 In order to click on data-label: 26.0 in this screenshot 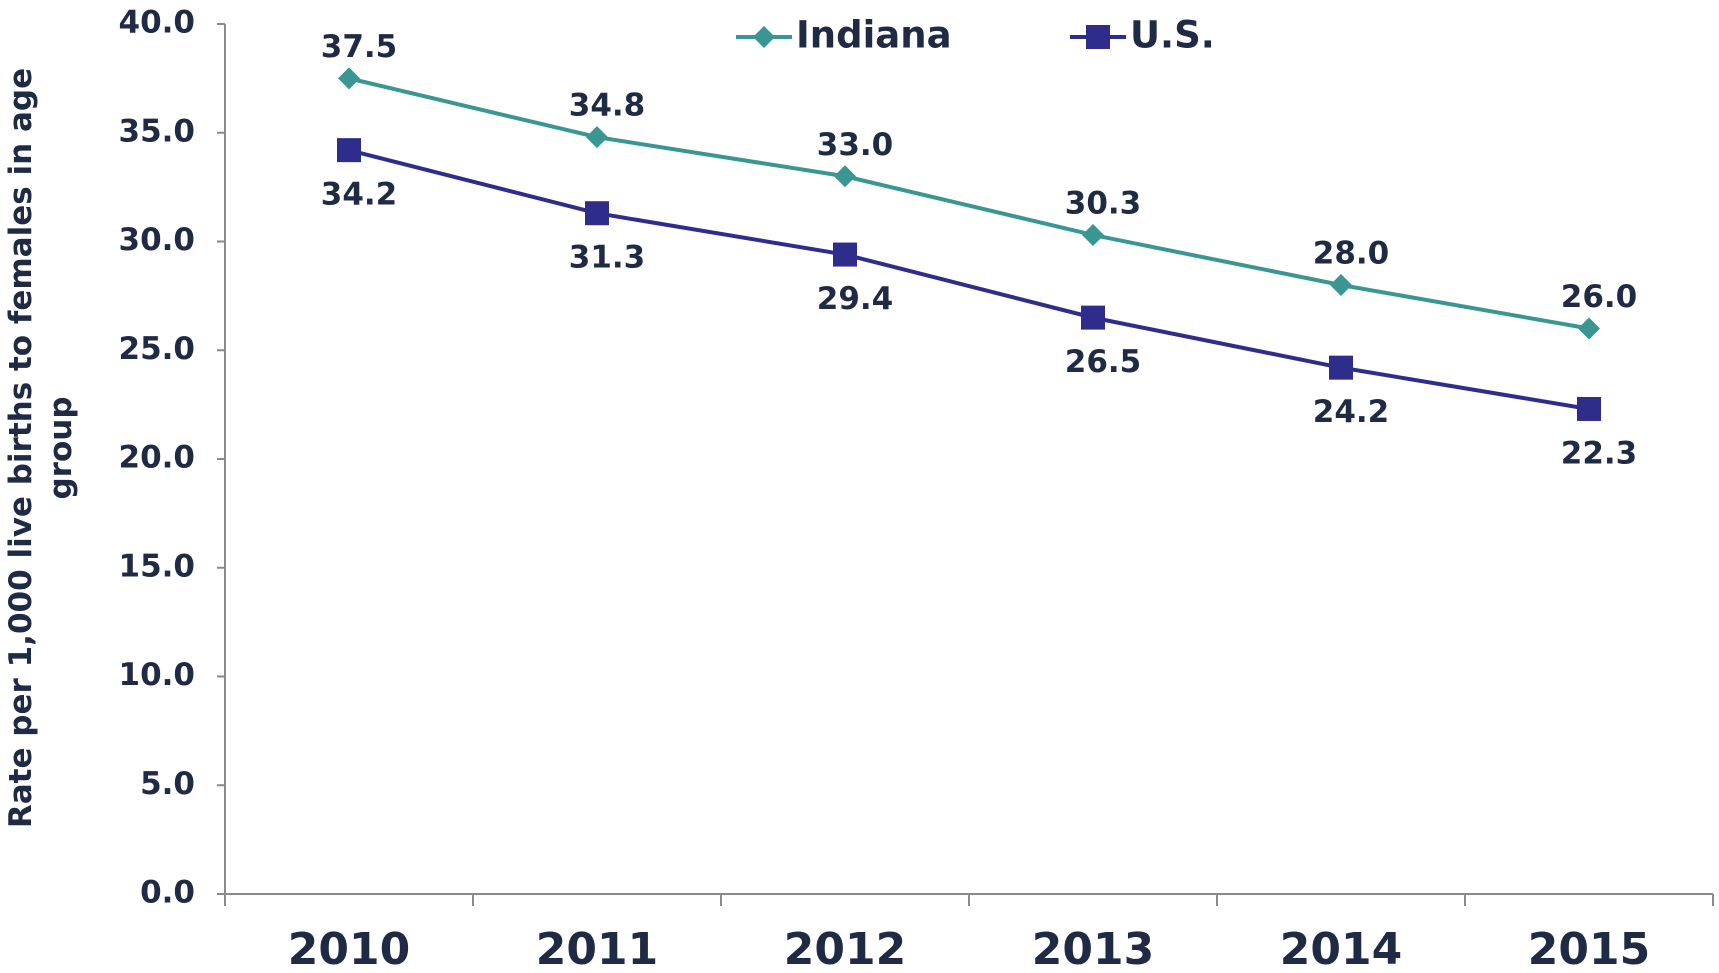, I will do `click(1599, 297)`.